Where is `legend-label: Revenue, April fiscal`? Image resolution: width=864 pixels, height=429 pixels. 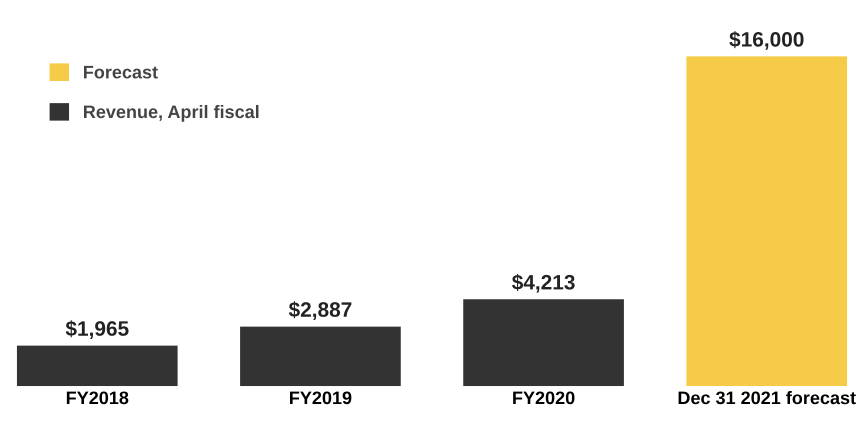 legend-label: Revenue, April fiscal is located at coordinates (171, 113).